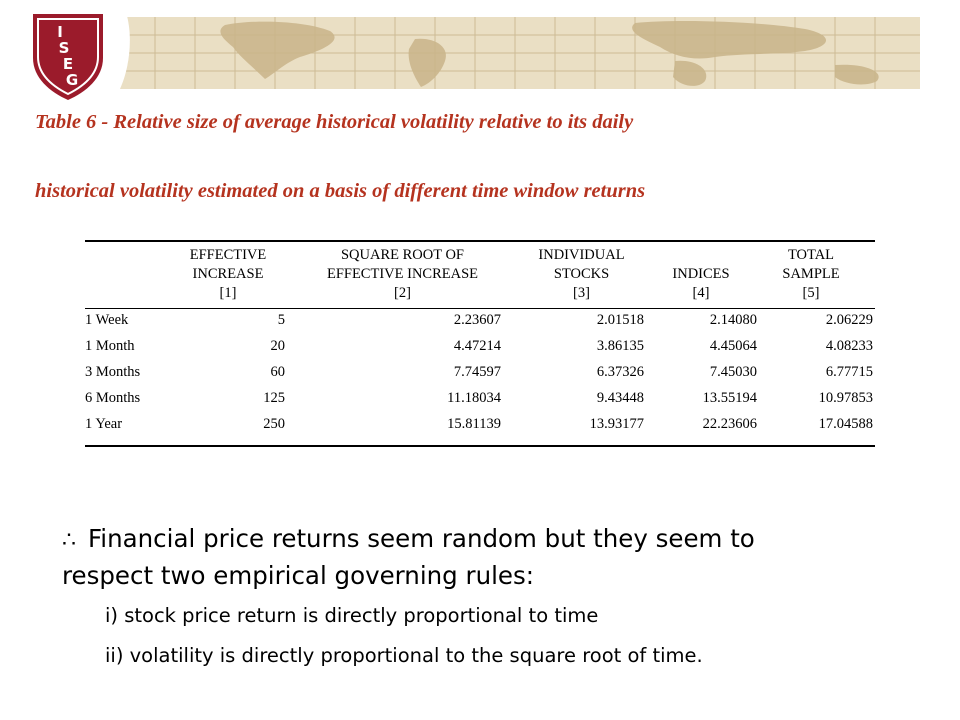  What do you see at coordinates (228, 274) in the screenshot?
I see `column-header-effective-increase: EFFECTIVE INCREASE [1]` at bounding box center [228, 274].